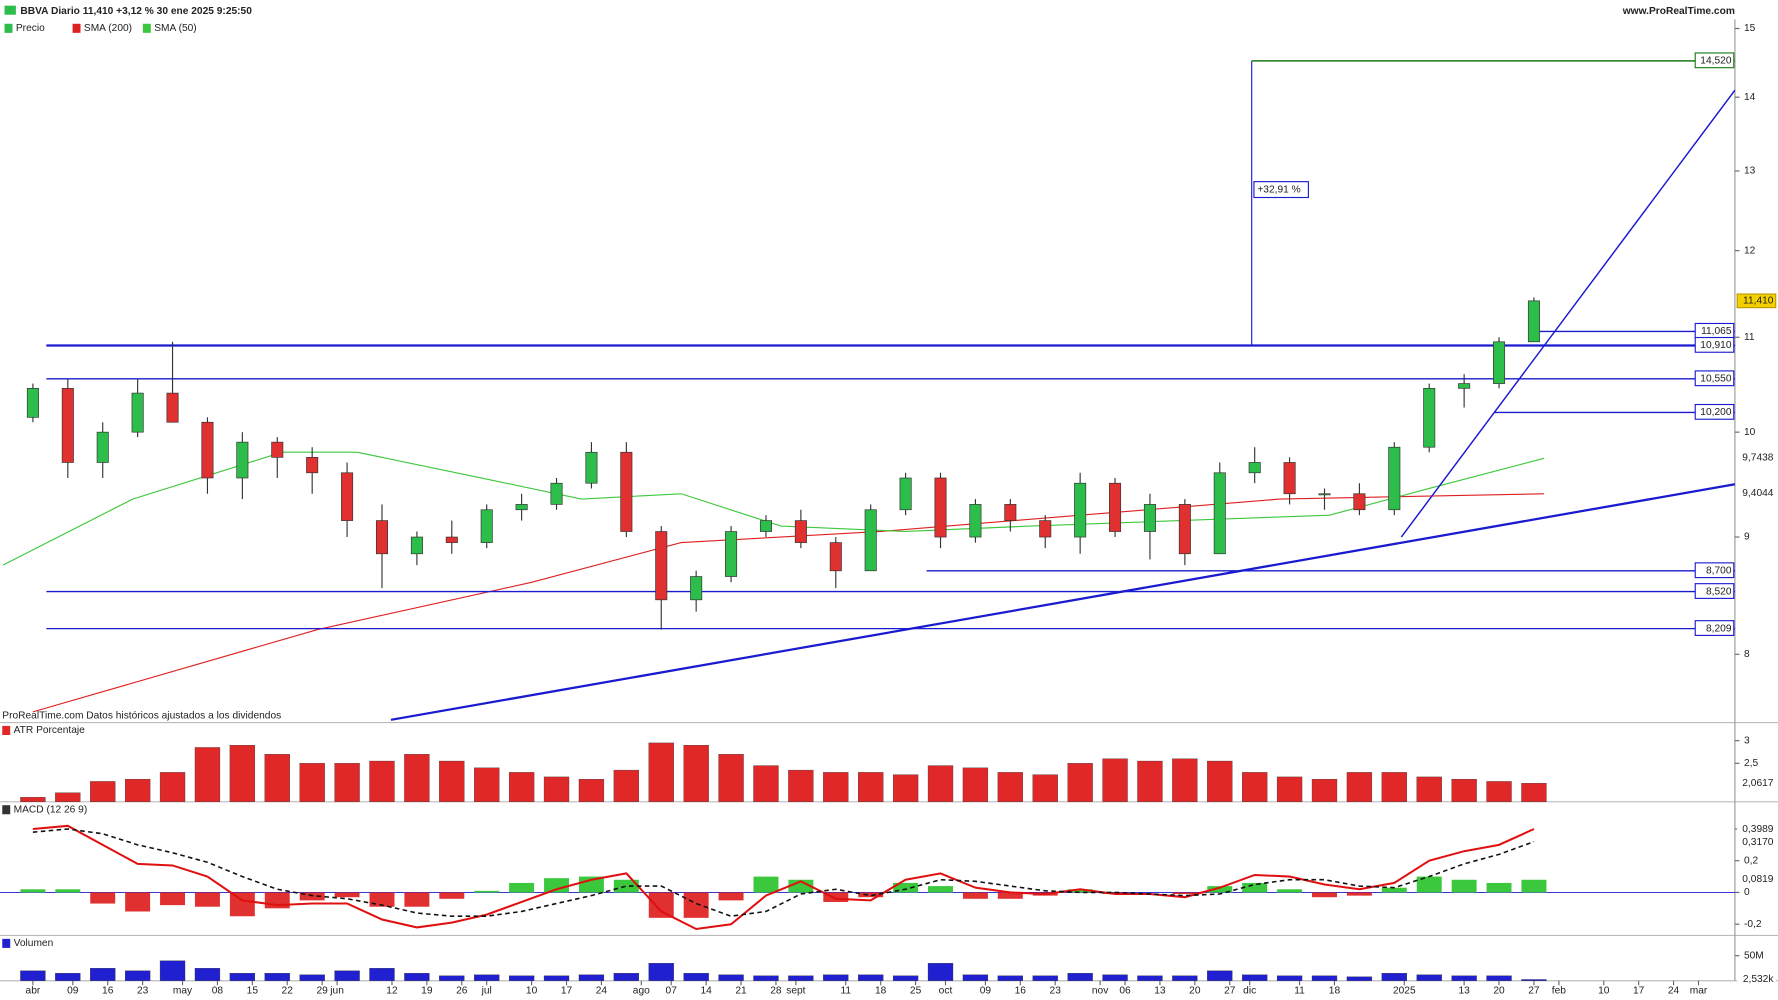  Describe the element at coordinates (706, 991) in the screenshot. I see `x-tick-label: 14` at that location.